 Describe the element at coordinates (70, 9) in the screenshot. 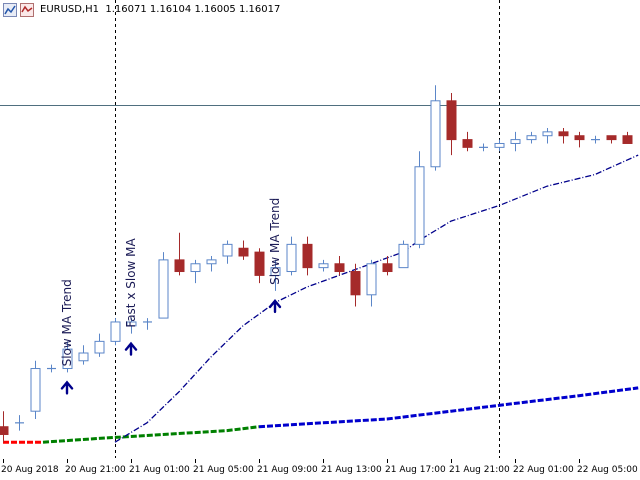

I see `symbol-name: EURUSD,H1` at that location.